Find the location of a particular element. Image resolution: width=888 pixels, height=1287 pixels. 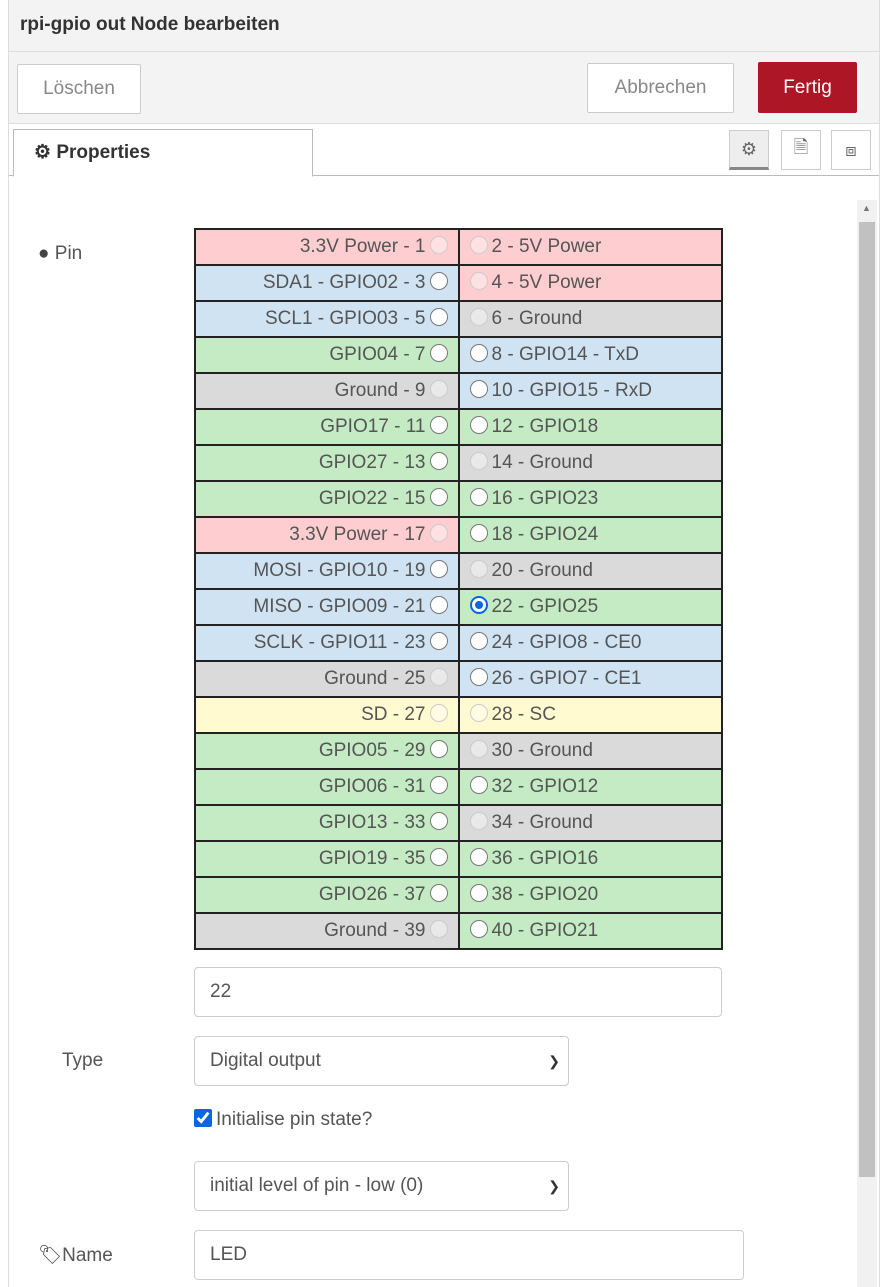

circle-icon: ● is located at coordinates (44, 253).